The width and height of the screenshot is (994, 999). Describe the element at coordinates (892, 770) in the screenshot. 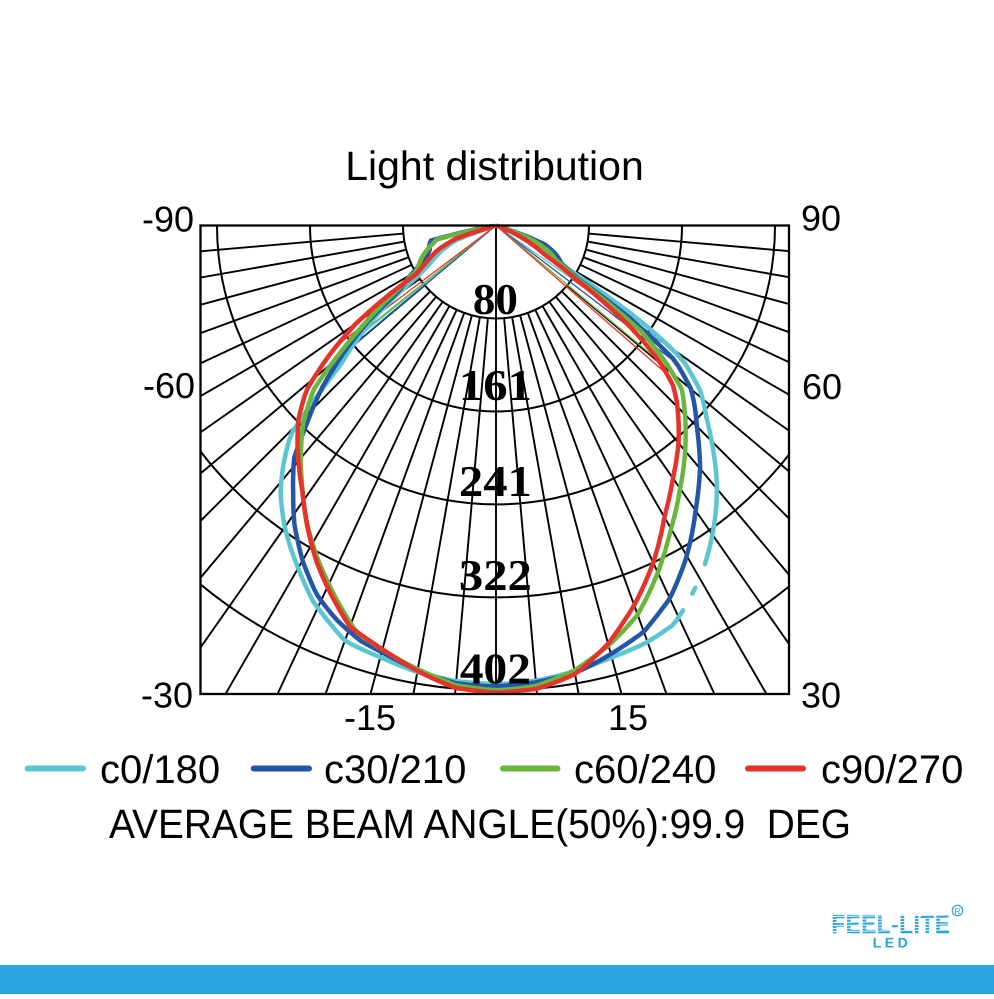

I see `svg-text: c90/270` at that location.